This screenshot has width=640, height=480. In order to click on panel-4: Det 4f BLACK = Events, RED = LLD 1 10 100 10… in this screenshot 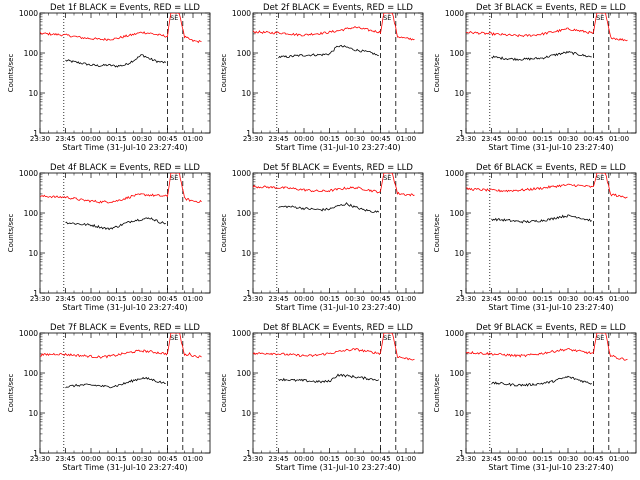, I will do `click(109, 237)`.